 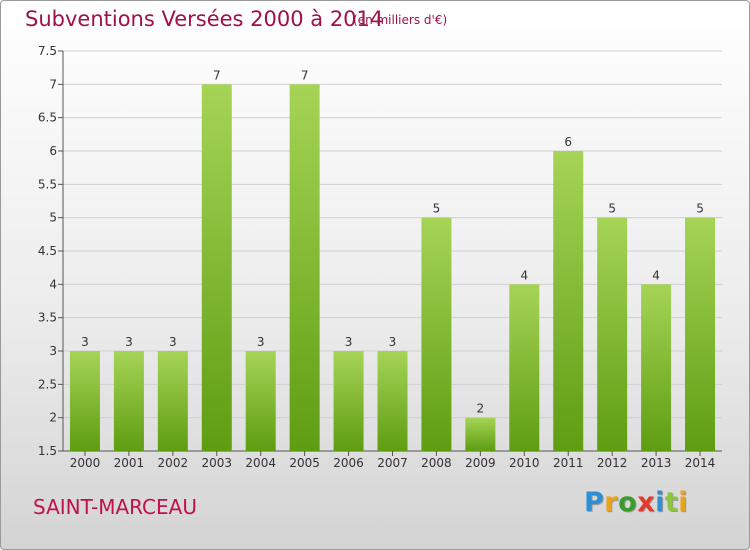 What do you see at coordinates (128, 401) in the screenshot?
I see `bar-2001` at bounding box center [128, 401].